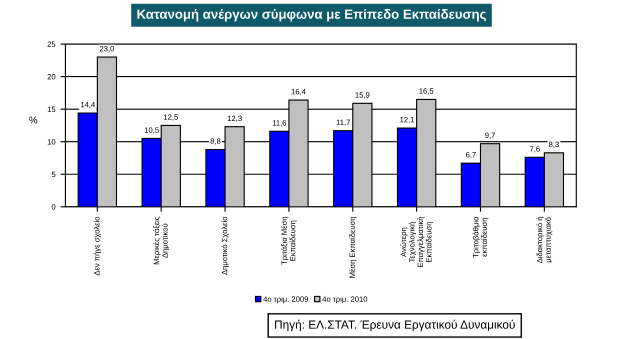  I want to click on y-axis-title: %, so click(33, 120).